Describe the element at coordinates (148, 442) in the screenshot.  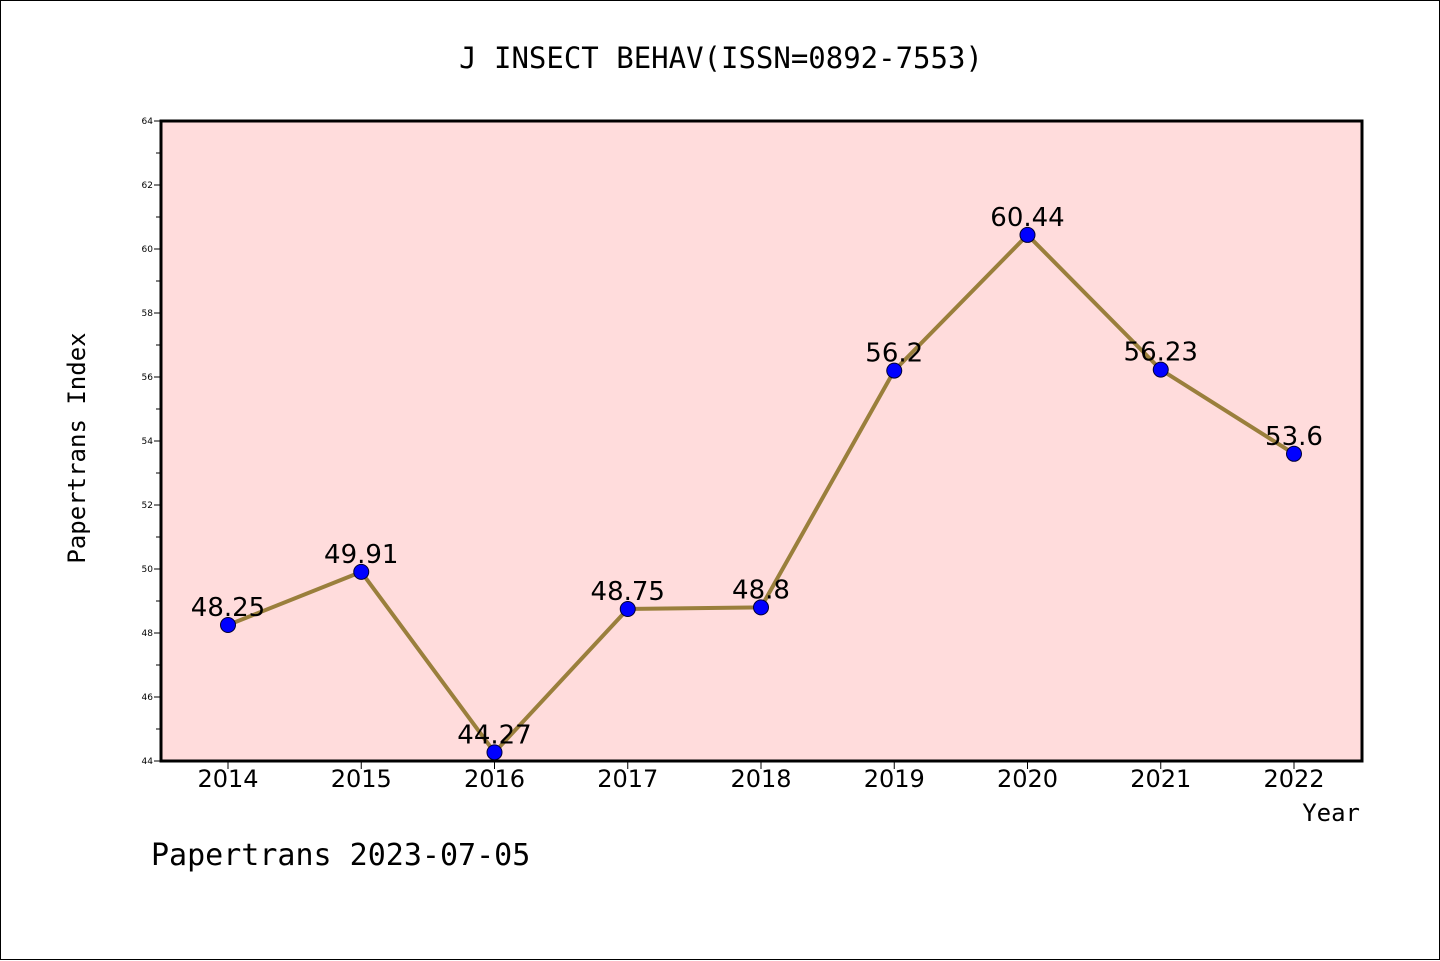
I see `y-tick-label: 54` at that location.